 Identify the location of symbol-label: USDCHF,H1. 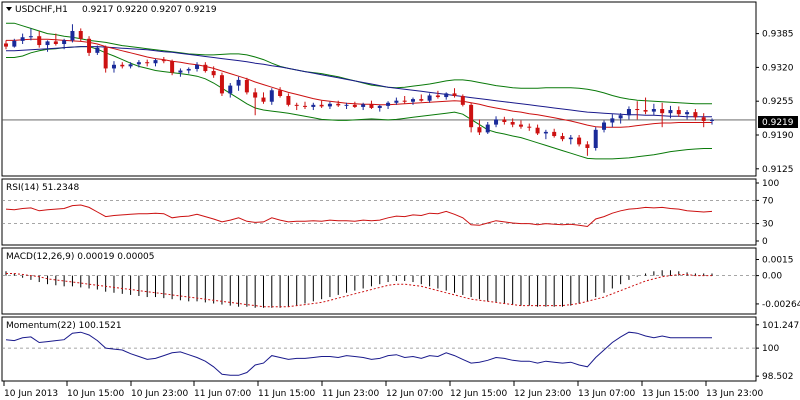
(41, 10).